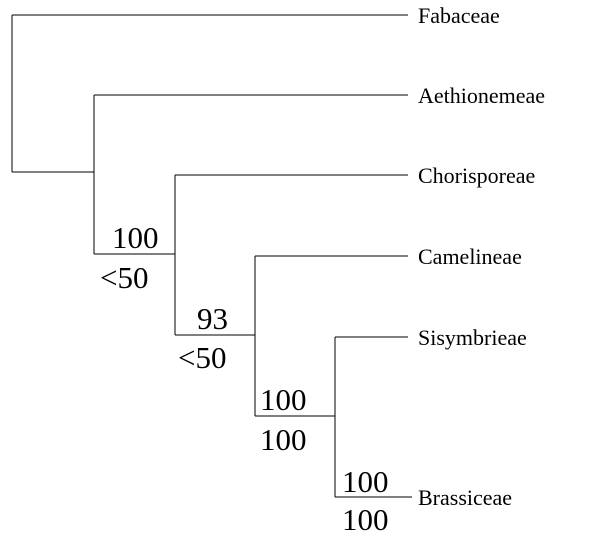 This screenshot has height=545, width=600. What do you see at coordinates (124, 277) in the screenshot?
I see `support-lower-node1: <50` at bounding box center [124, 277].